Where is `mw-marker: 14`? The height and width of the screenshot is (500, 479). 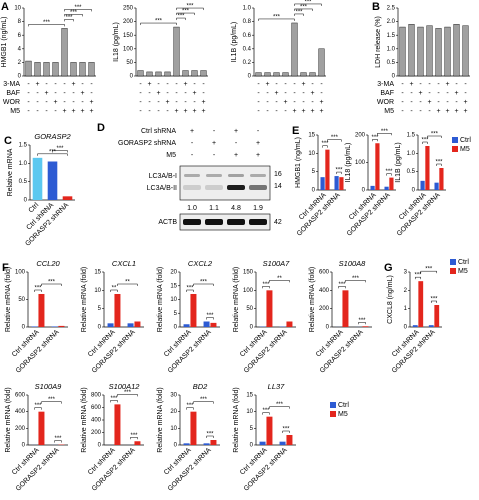 mw-marker: 14 is located at coordinates (278, 186).